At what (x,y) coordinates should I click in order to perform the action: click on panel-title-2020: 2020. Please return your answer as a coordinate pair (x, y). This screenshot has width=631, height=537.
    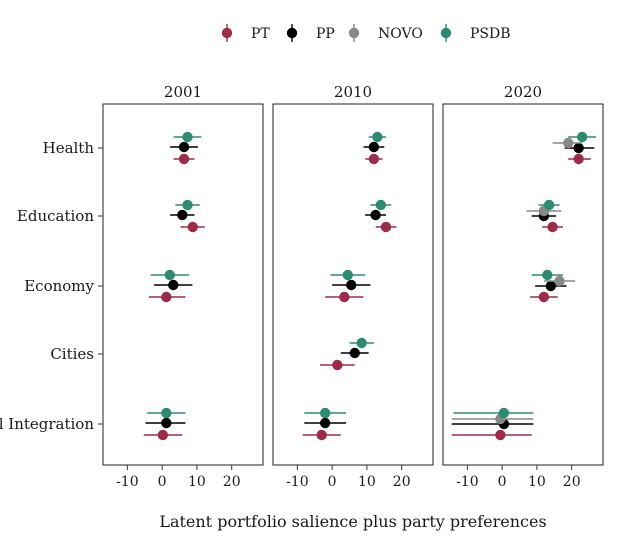
    Looking at the image, I should click on (523, 92).